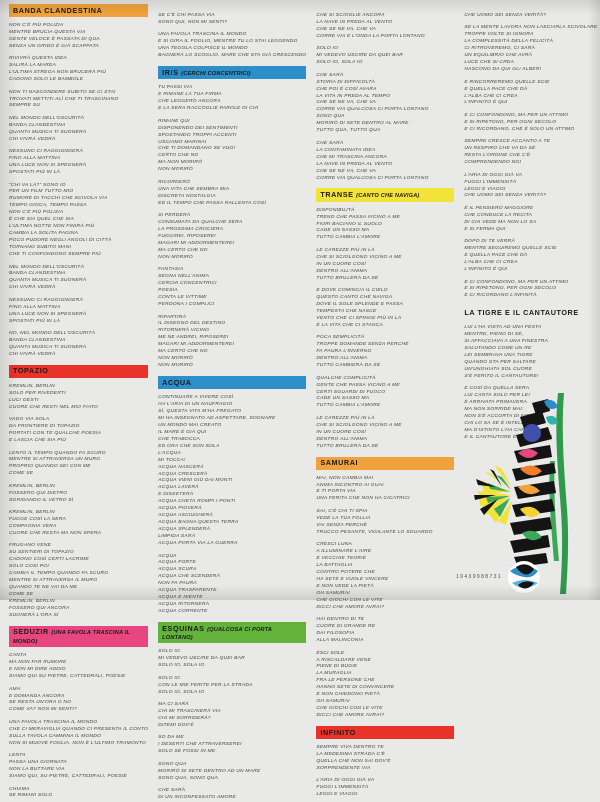 This screenshot has width=600, height=802. I want to click on lyric-line: NON MORIRÒ, so click(175, 257).